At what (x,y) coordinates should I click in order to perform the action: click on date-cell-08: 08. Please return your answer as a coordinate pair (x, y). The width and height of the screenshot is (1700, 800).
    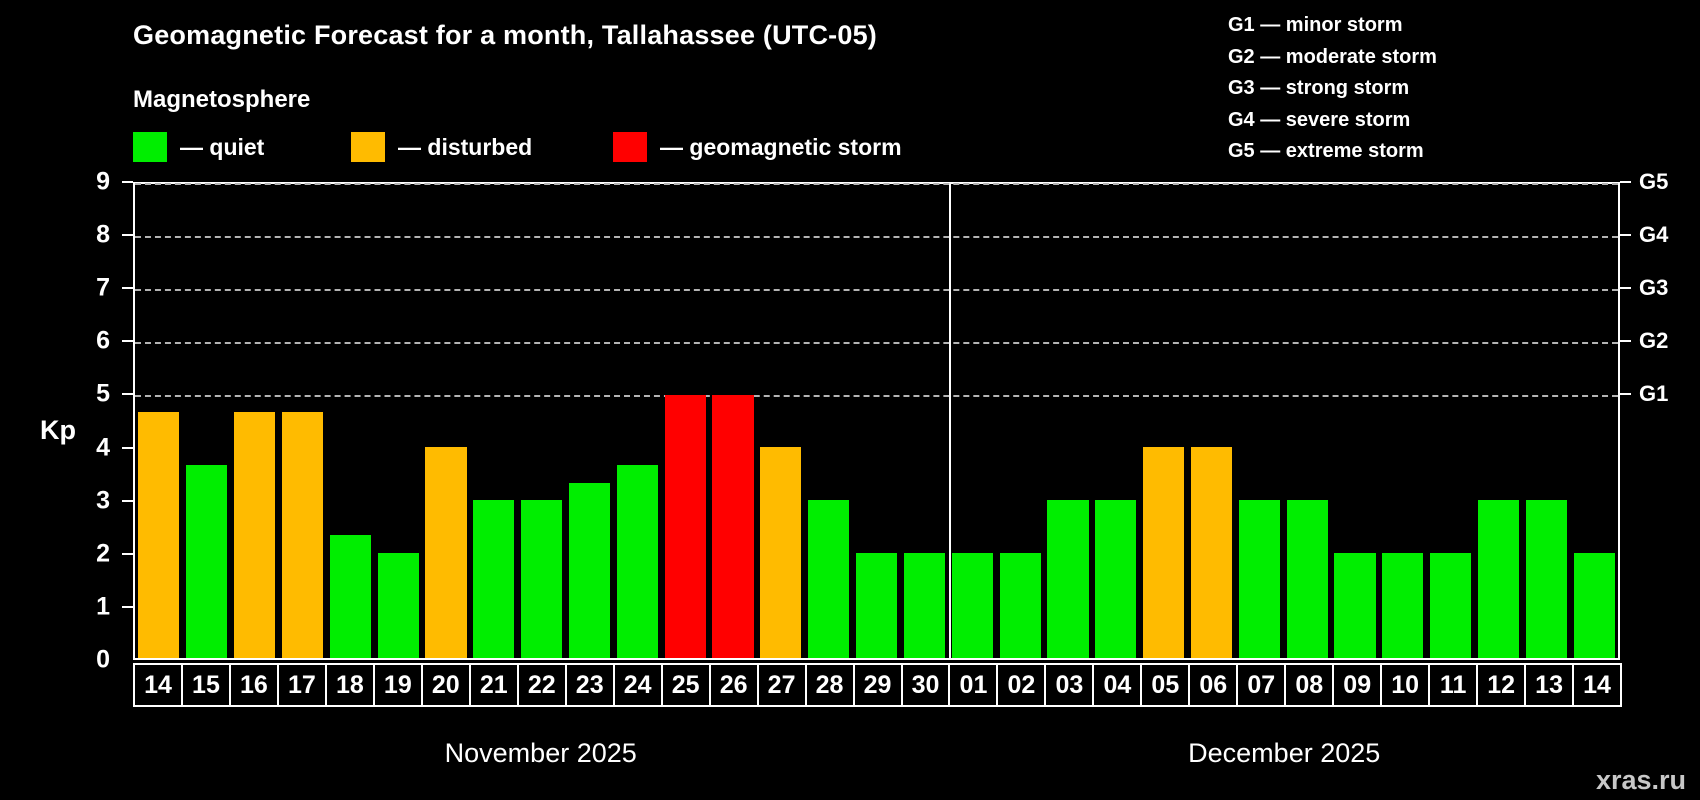
    Looking at the image, I should click on (1309, 685).